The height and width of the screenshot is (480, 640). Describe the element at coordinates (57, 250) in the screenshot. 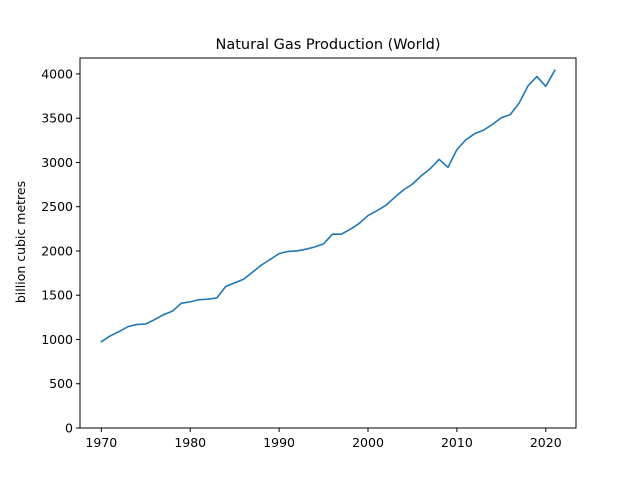

I see `y-tick-label: 2000` at that location.